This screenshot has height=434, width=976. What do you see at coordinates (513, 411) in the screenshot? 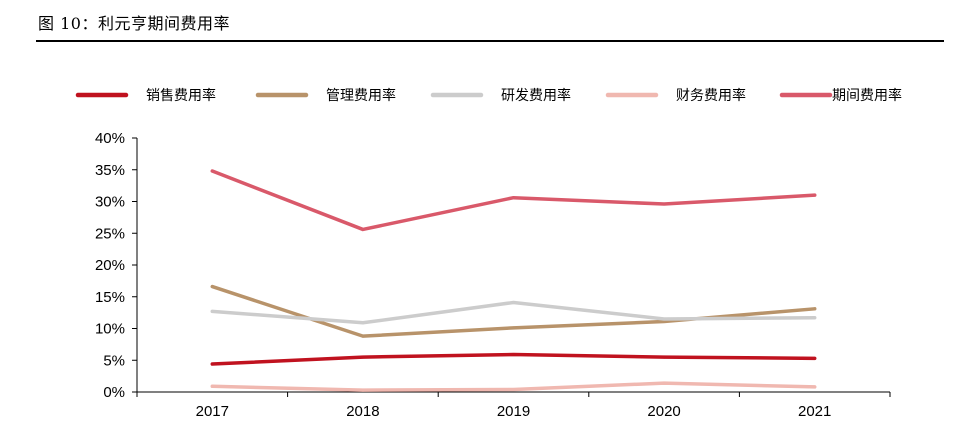
I see `x-tick-label: 2019` at bounding box center [513, 411].